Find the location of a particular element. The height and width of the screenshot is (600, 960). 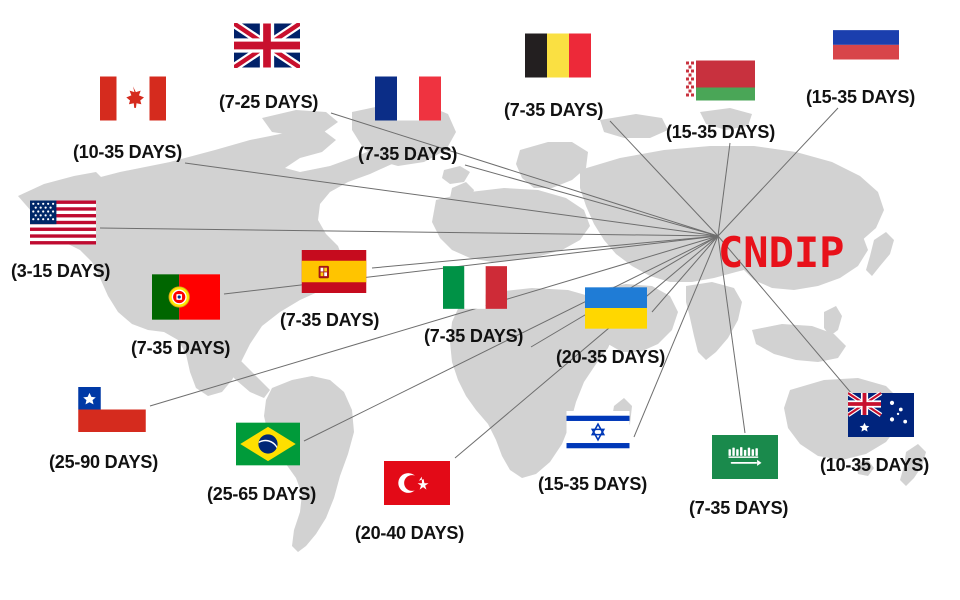

delivery-time-label-russia: (15-35 DAYS) is located at coordinates (860, 97).